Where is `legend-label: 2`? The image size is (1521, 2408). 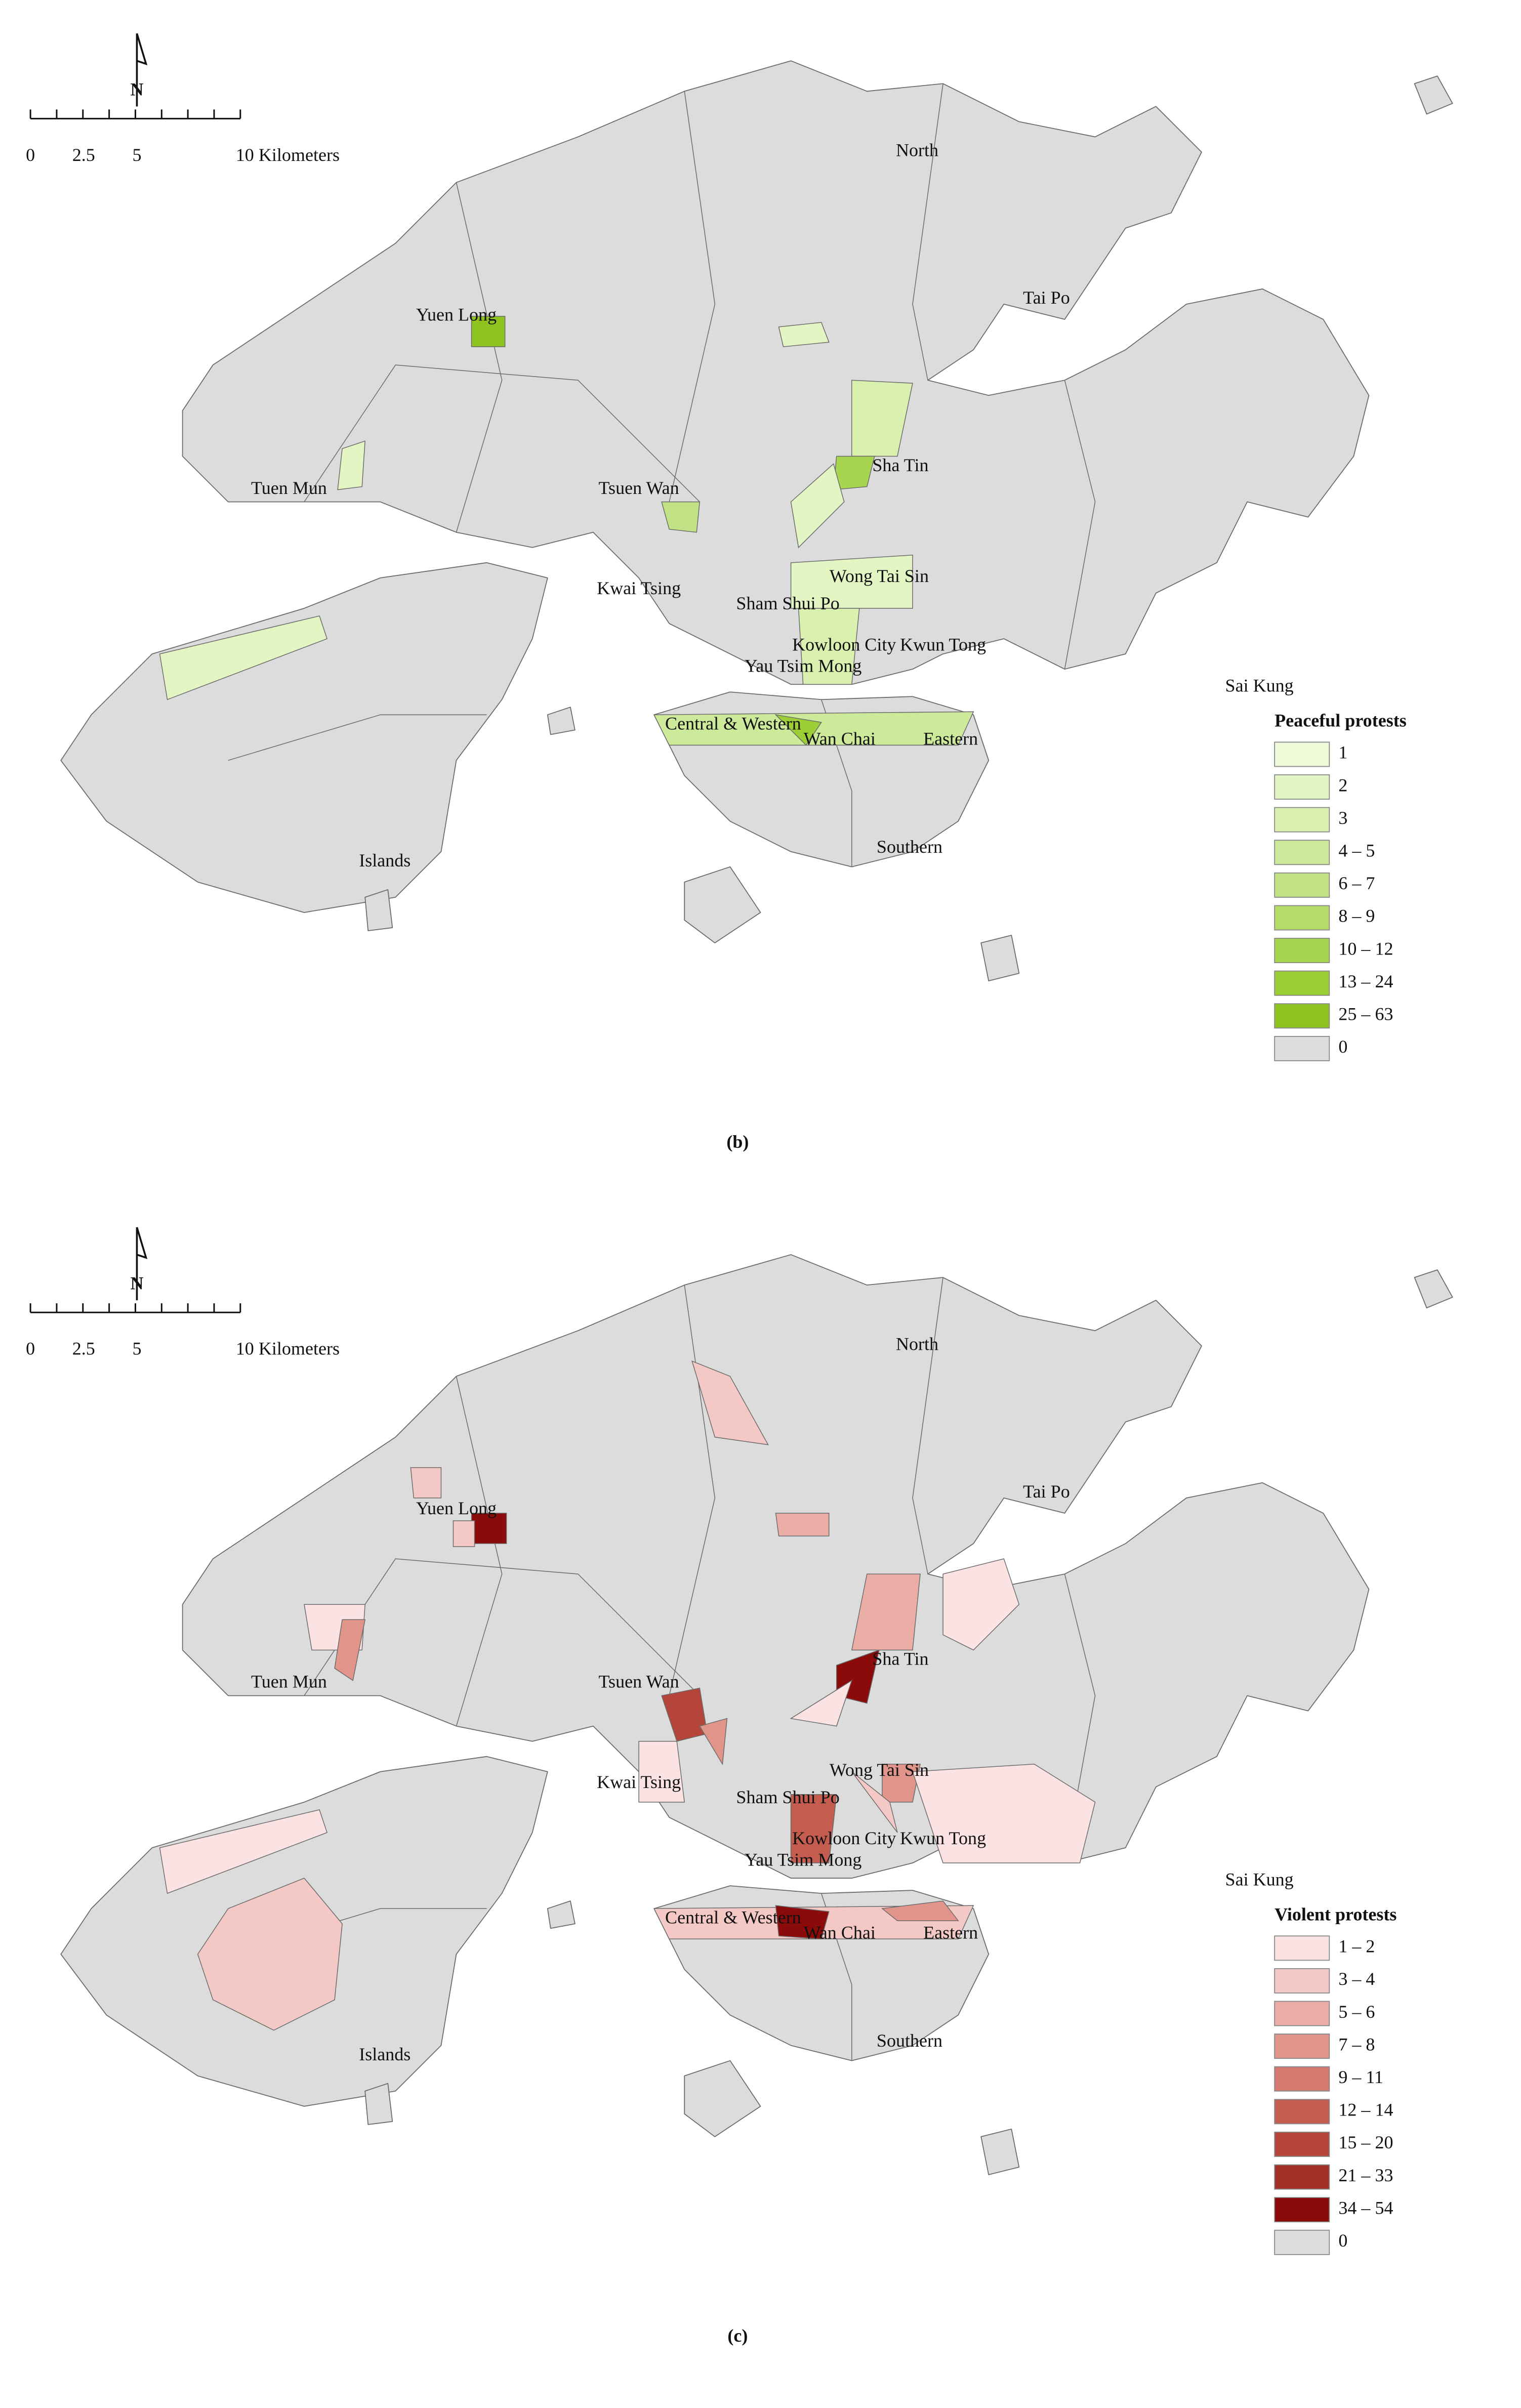 legend-label: 2 is located at coordinates (1342, 785).